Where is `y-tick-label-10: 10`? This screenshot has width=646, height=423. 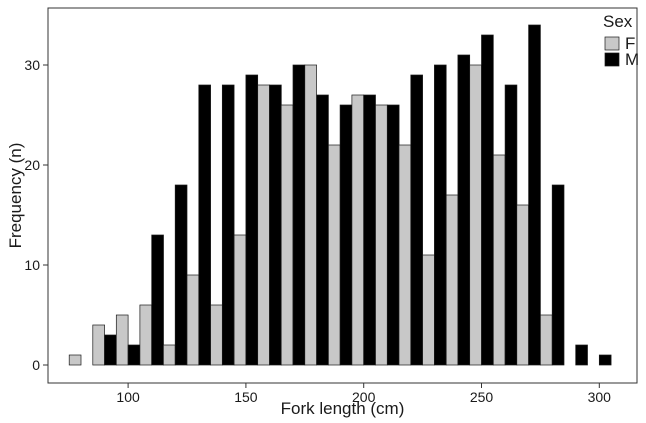 y-tick-label-10: 10 is located at coordinates (32, 265).